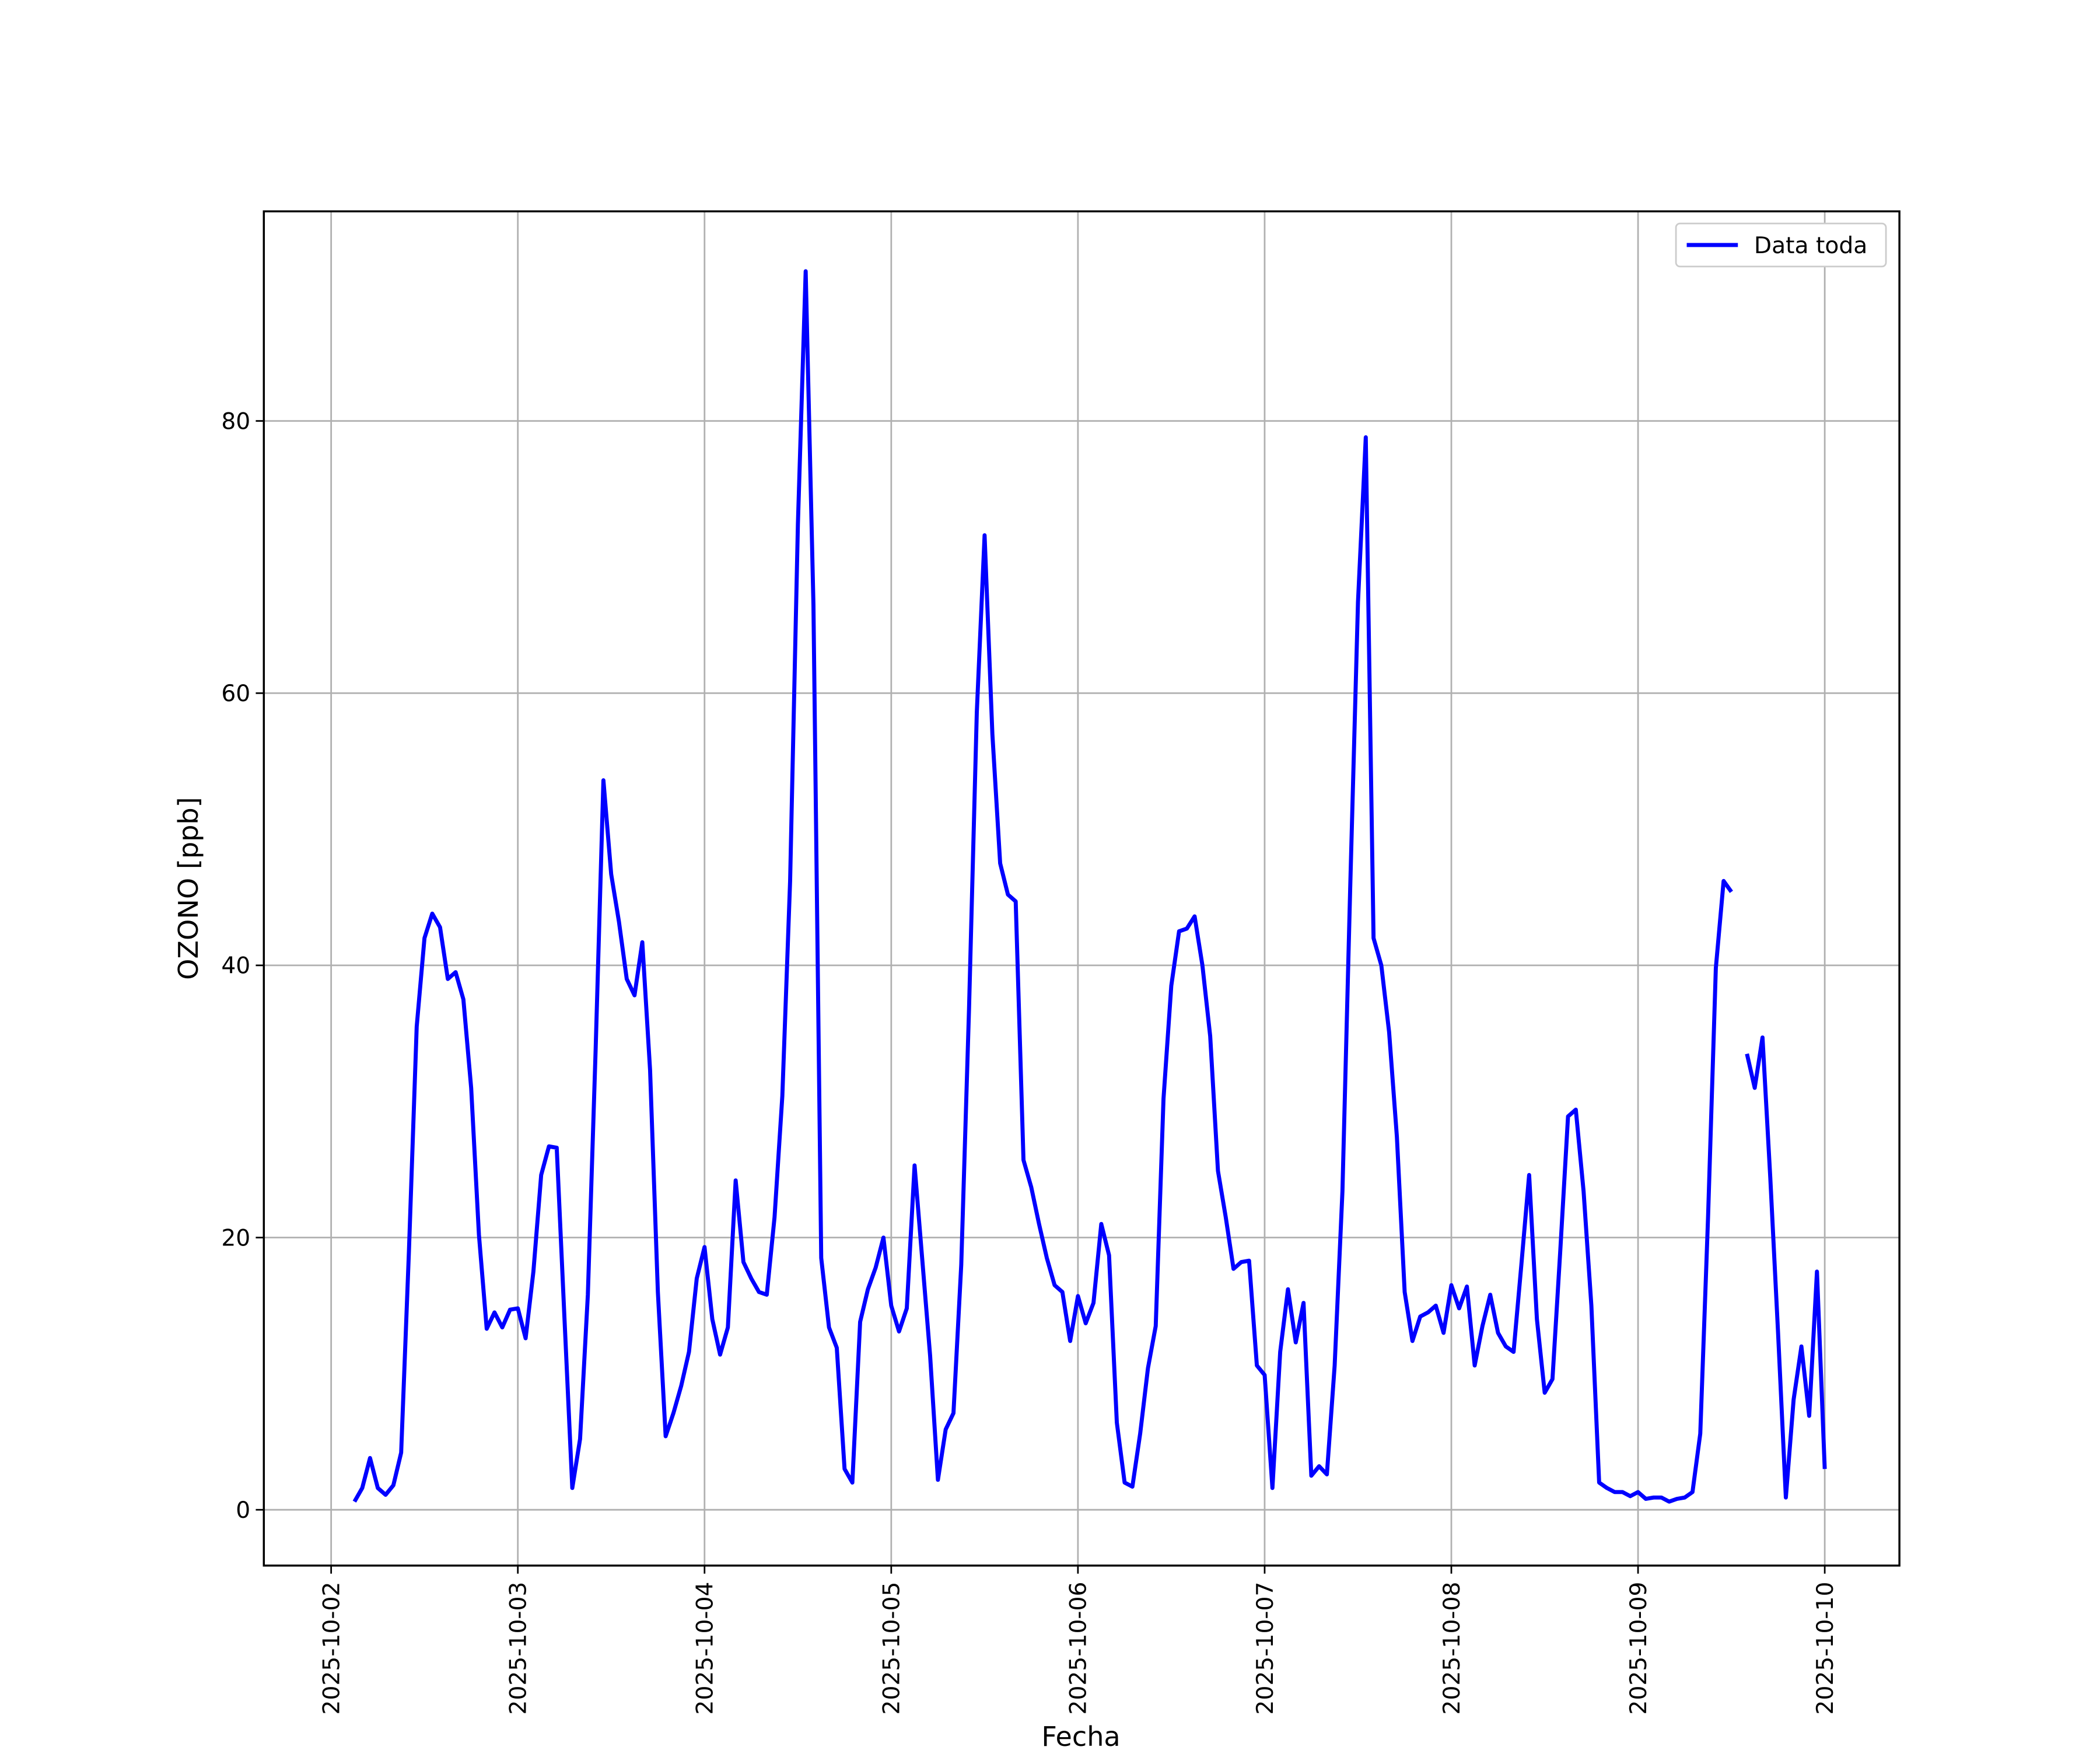  Describe the element at coordinates (1639, 1648) in the screenshot. I see `x-tick-label: 2025-10-09` at that location.